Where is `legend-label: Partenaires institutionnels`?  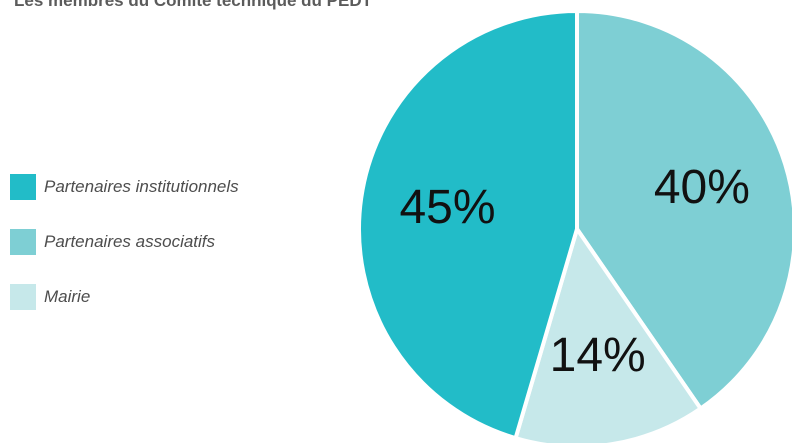
legend-label: Partenaires institutionnels is located at coordinates (141, 186).